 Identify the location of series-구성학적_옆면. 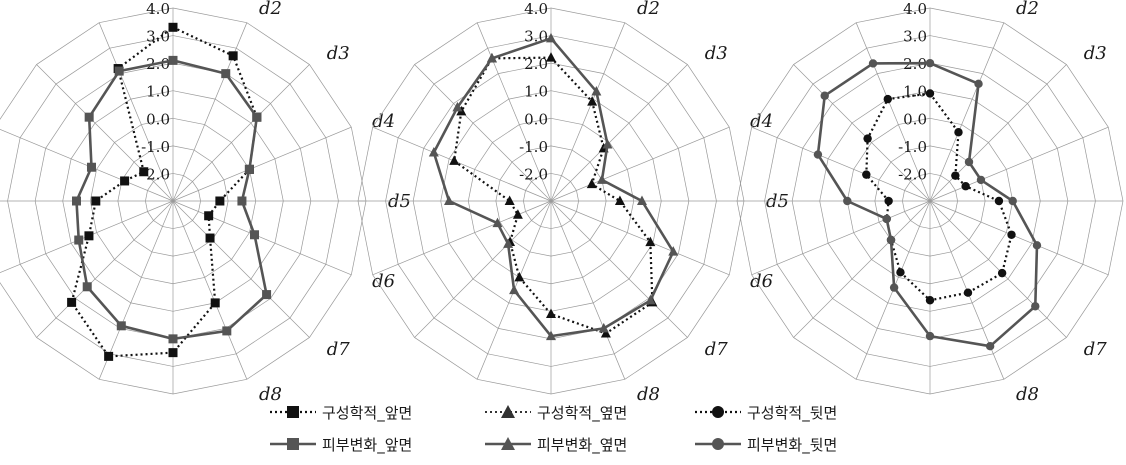
(553, 195).